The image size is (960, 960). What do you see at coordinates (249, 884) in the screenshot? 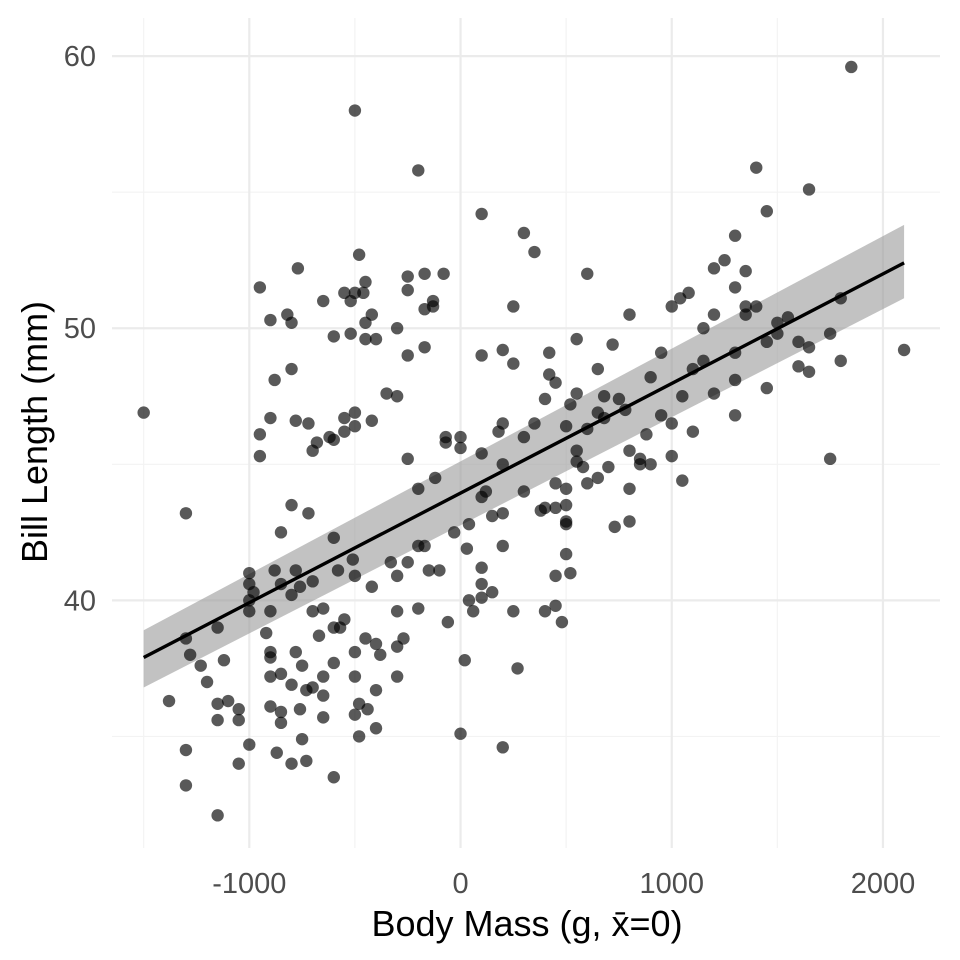
I see `x-tick-label: -1000` at bounding box center [249, 884].